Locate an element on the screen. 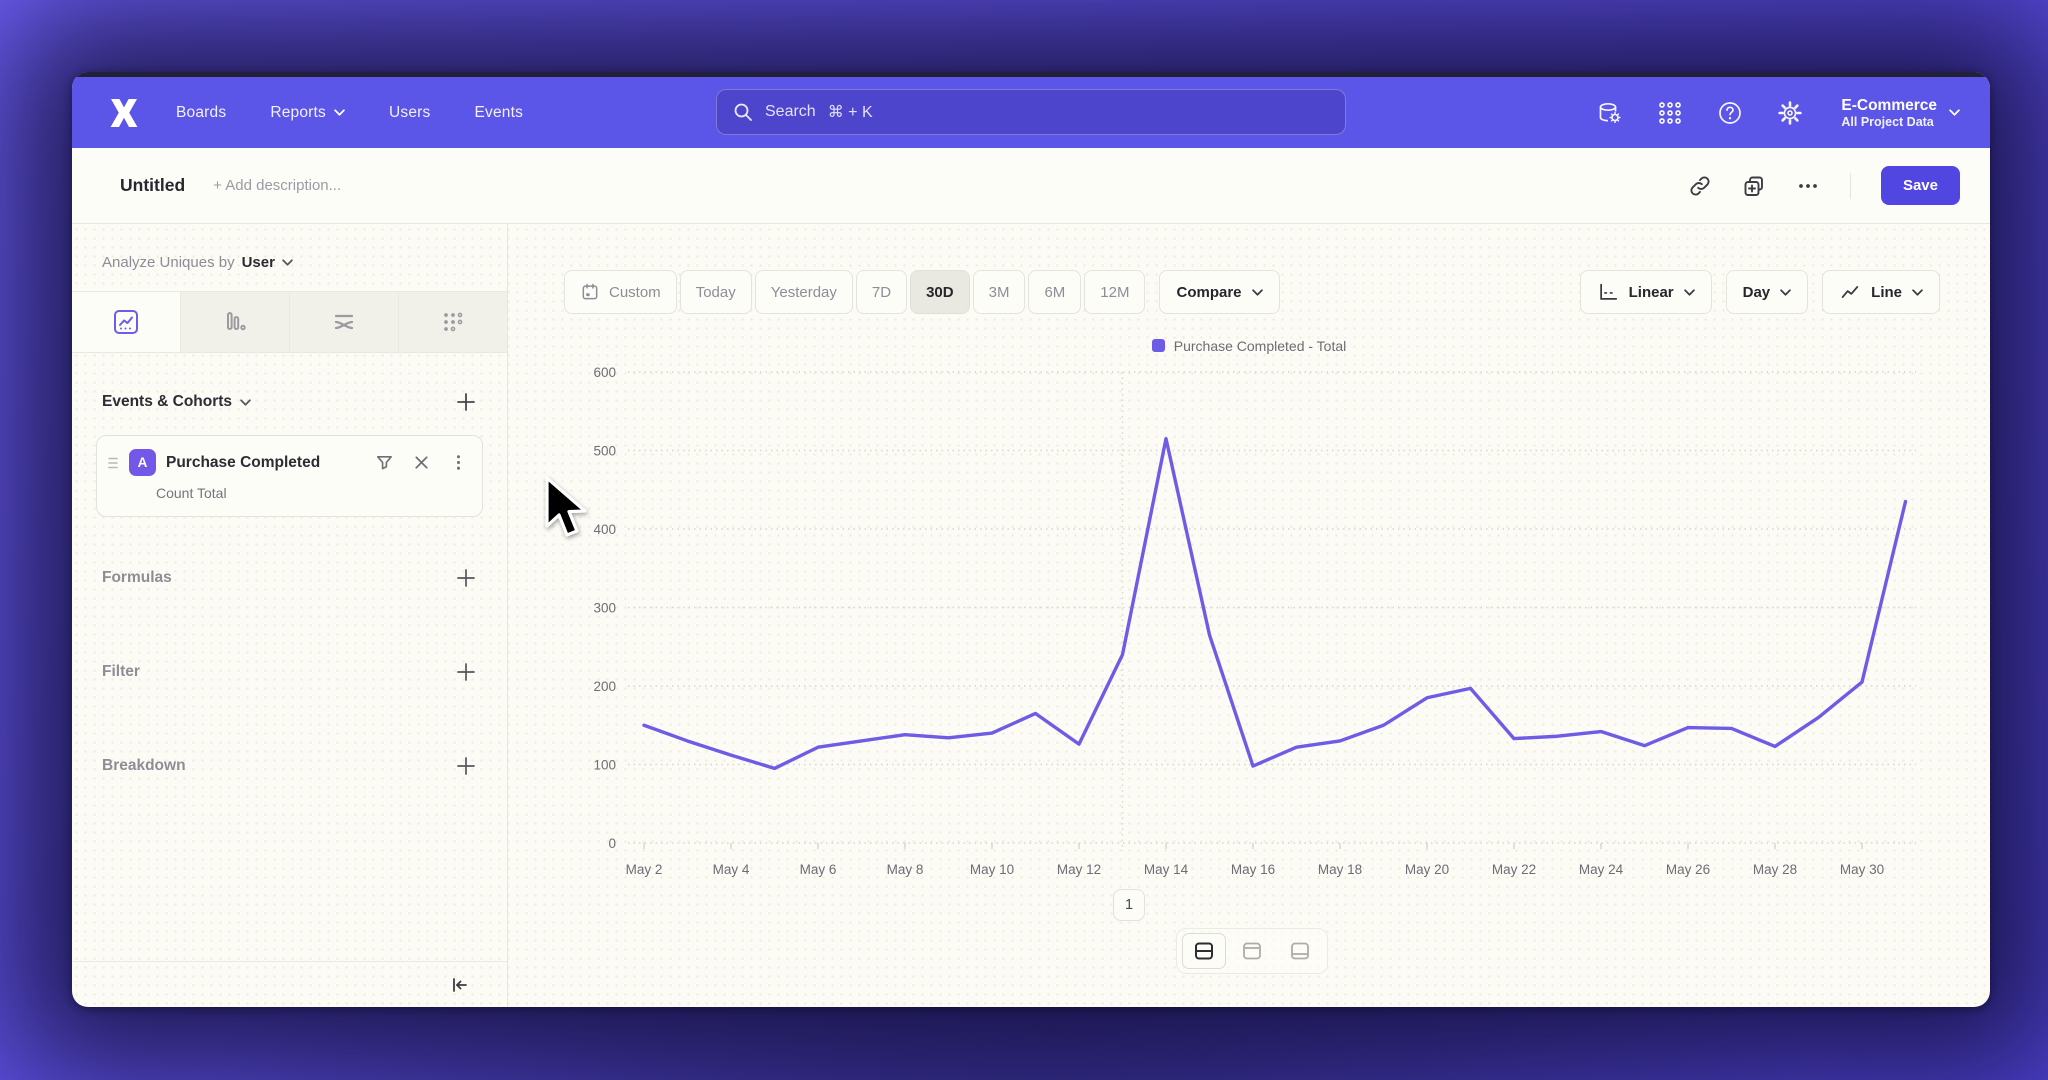  nav-item-label: Boards is located at coordinates (201, 112).